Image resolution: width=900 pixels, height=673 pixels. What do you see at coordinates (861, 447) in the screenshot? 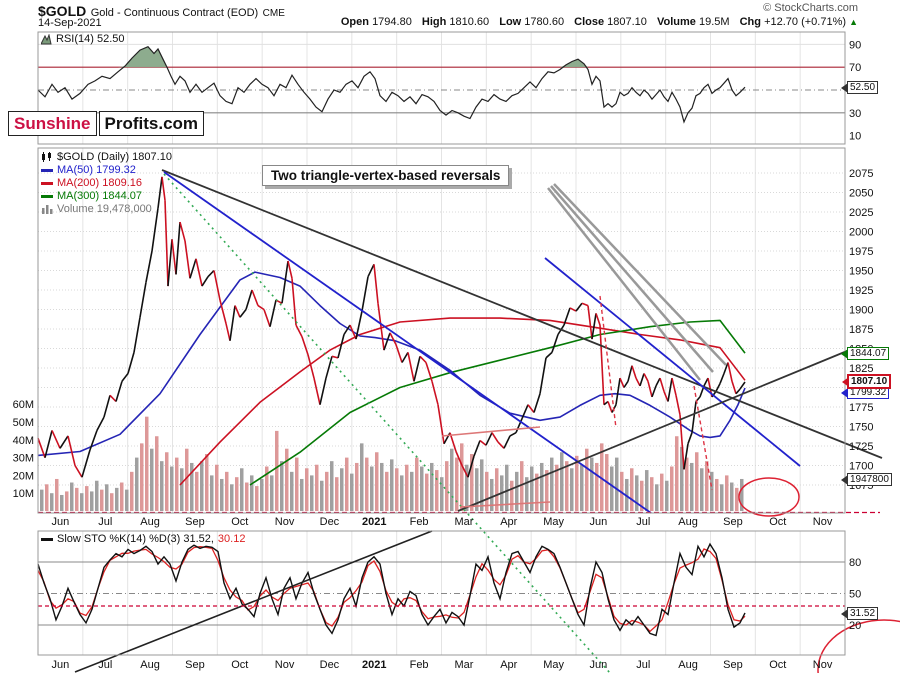
I see `price-ytick: 1725` at bounding box center [861, 447].